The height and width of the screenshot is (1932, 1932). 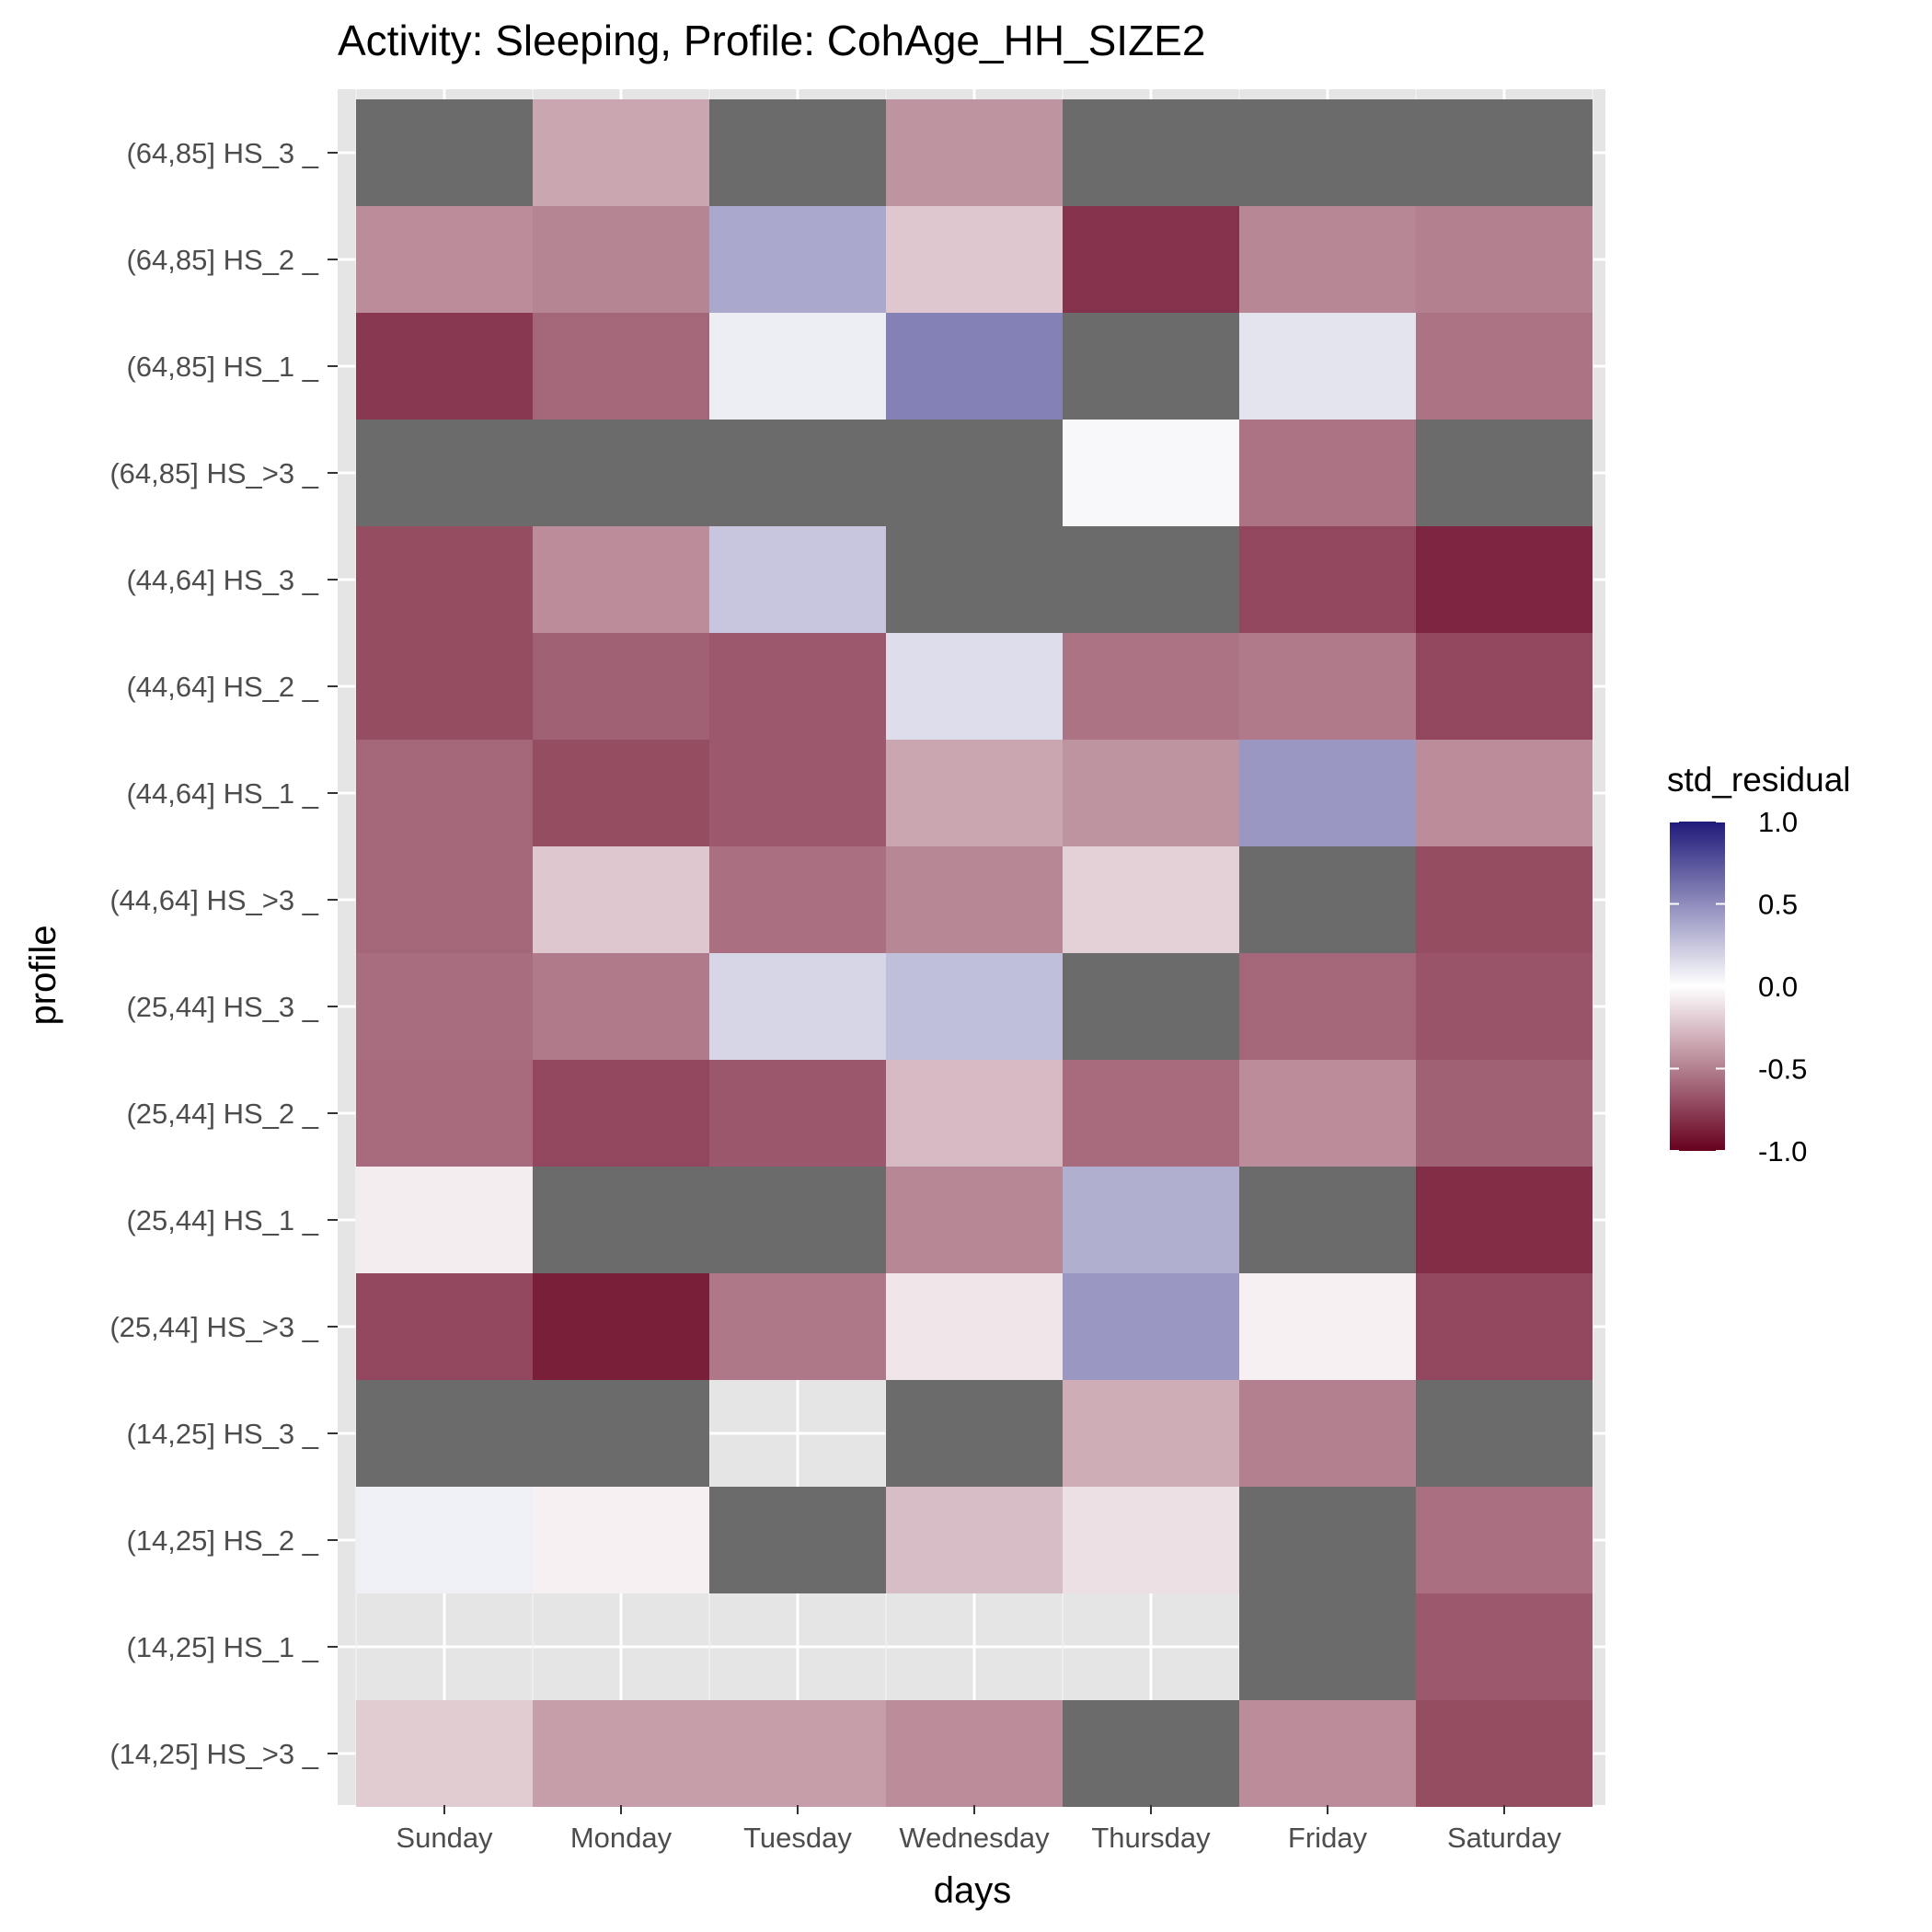 I want to click on y-tick-label: (64,85] HS_2 _, so click(x=222, y=260).